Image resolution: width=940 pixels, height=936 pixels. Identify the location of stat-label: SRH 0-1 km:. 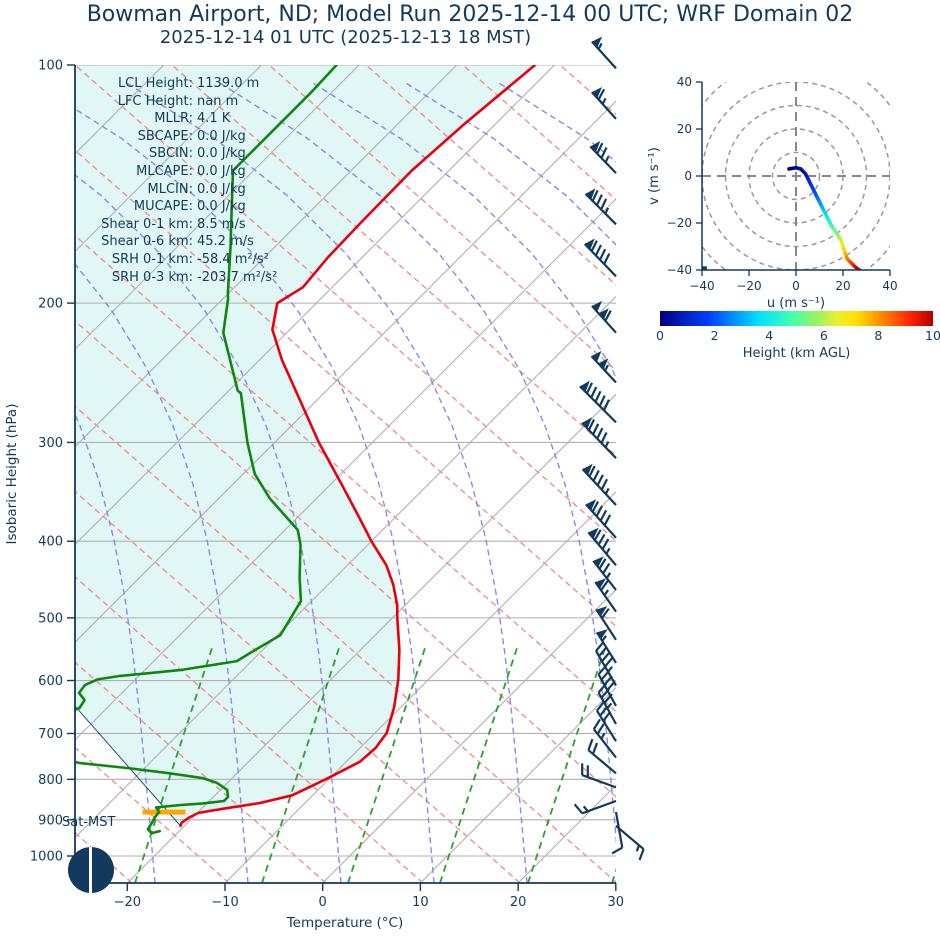
(152, 259).